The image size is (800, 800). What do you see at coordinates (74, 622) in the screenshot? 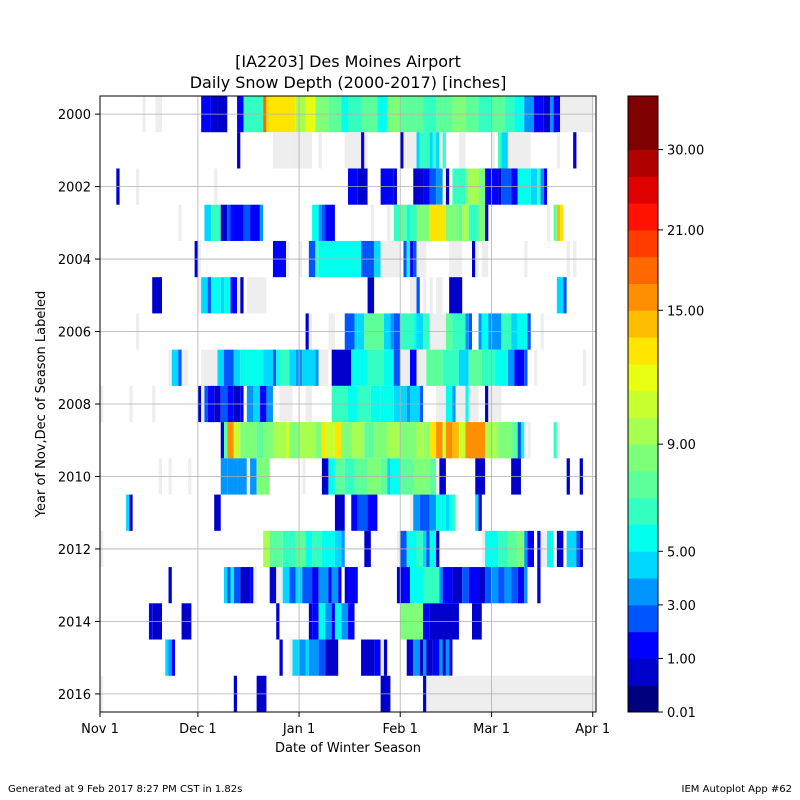
I see `y-tick-label: 2014` at bounding box center [74, 622].